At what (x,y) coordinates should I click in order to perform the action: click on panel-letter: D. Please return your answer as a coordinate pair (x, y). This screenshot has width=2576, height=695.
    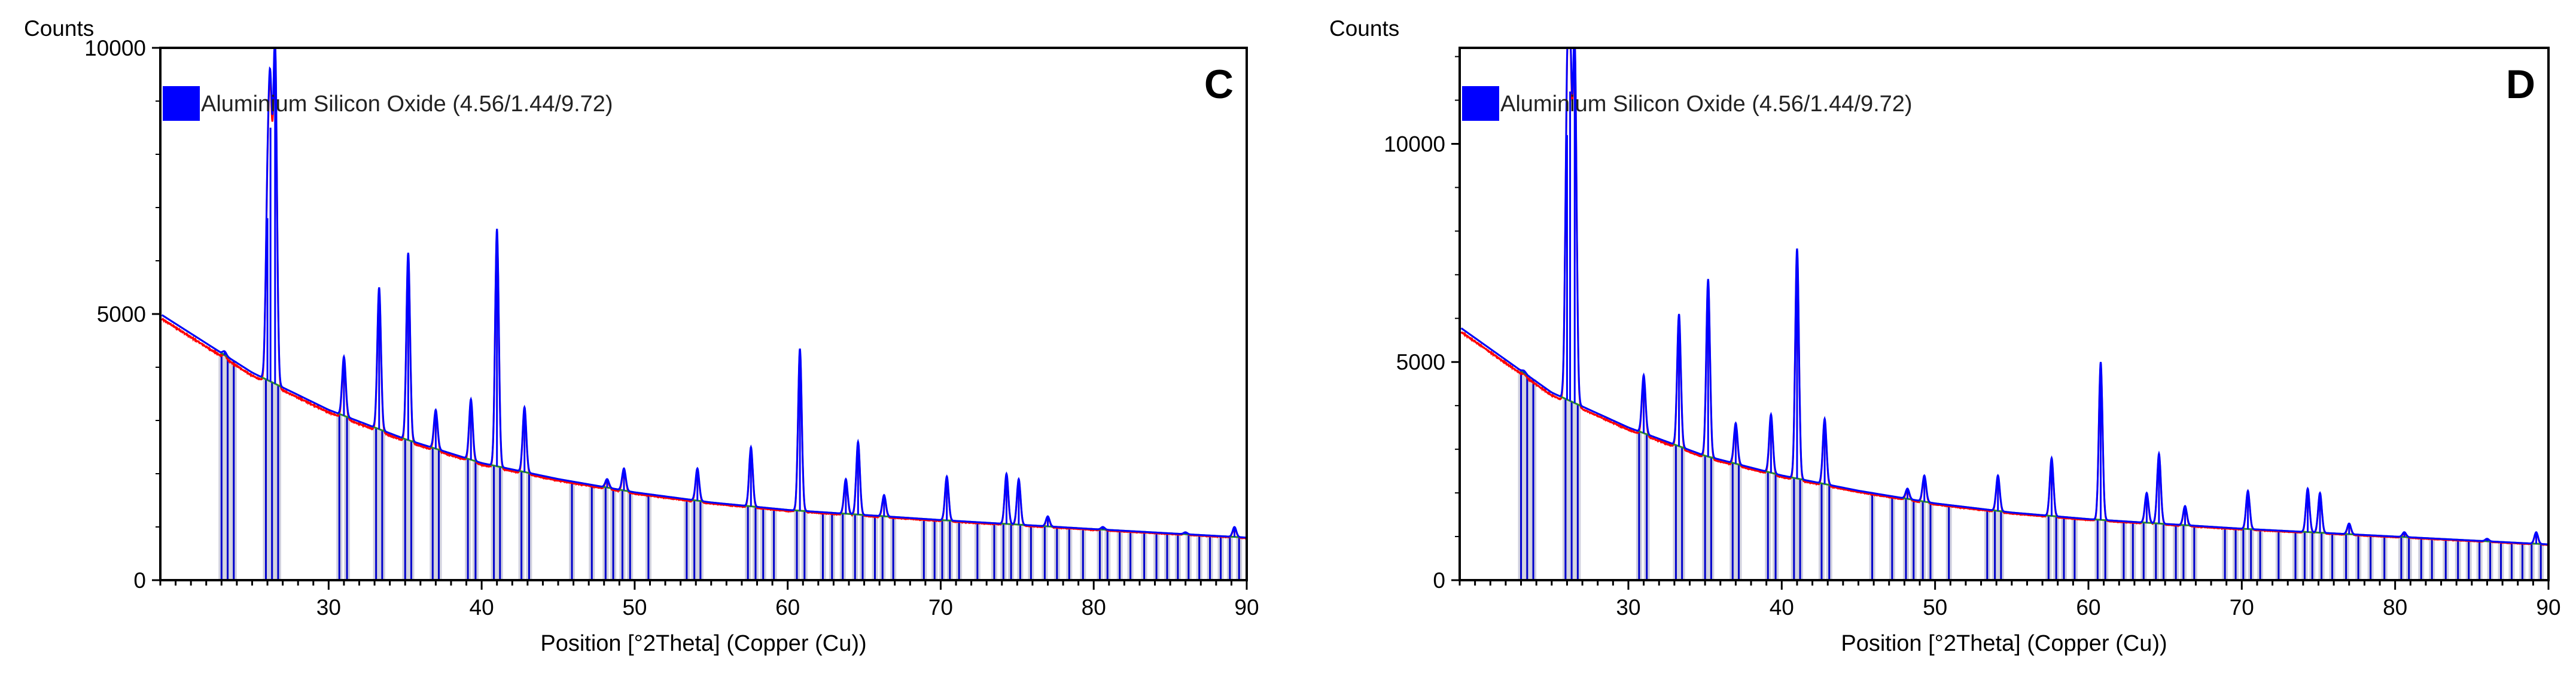
    Looking at the image, I should click on (2520, 84).